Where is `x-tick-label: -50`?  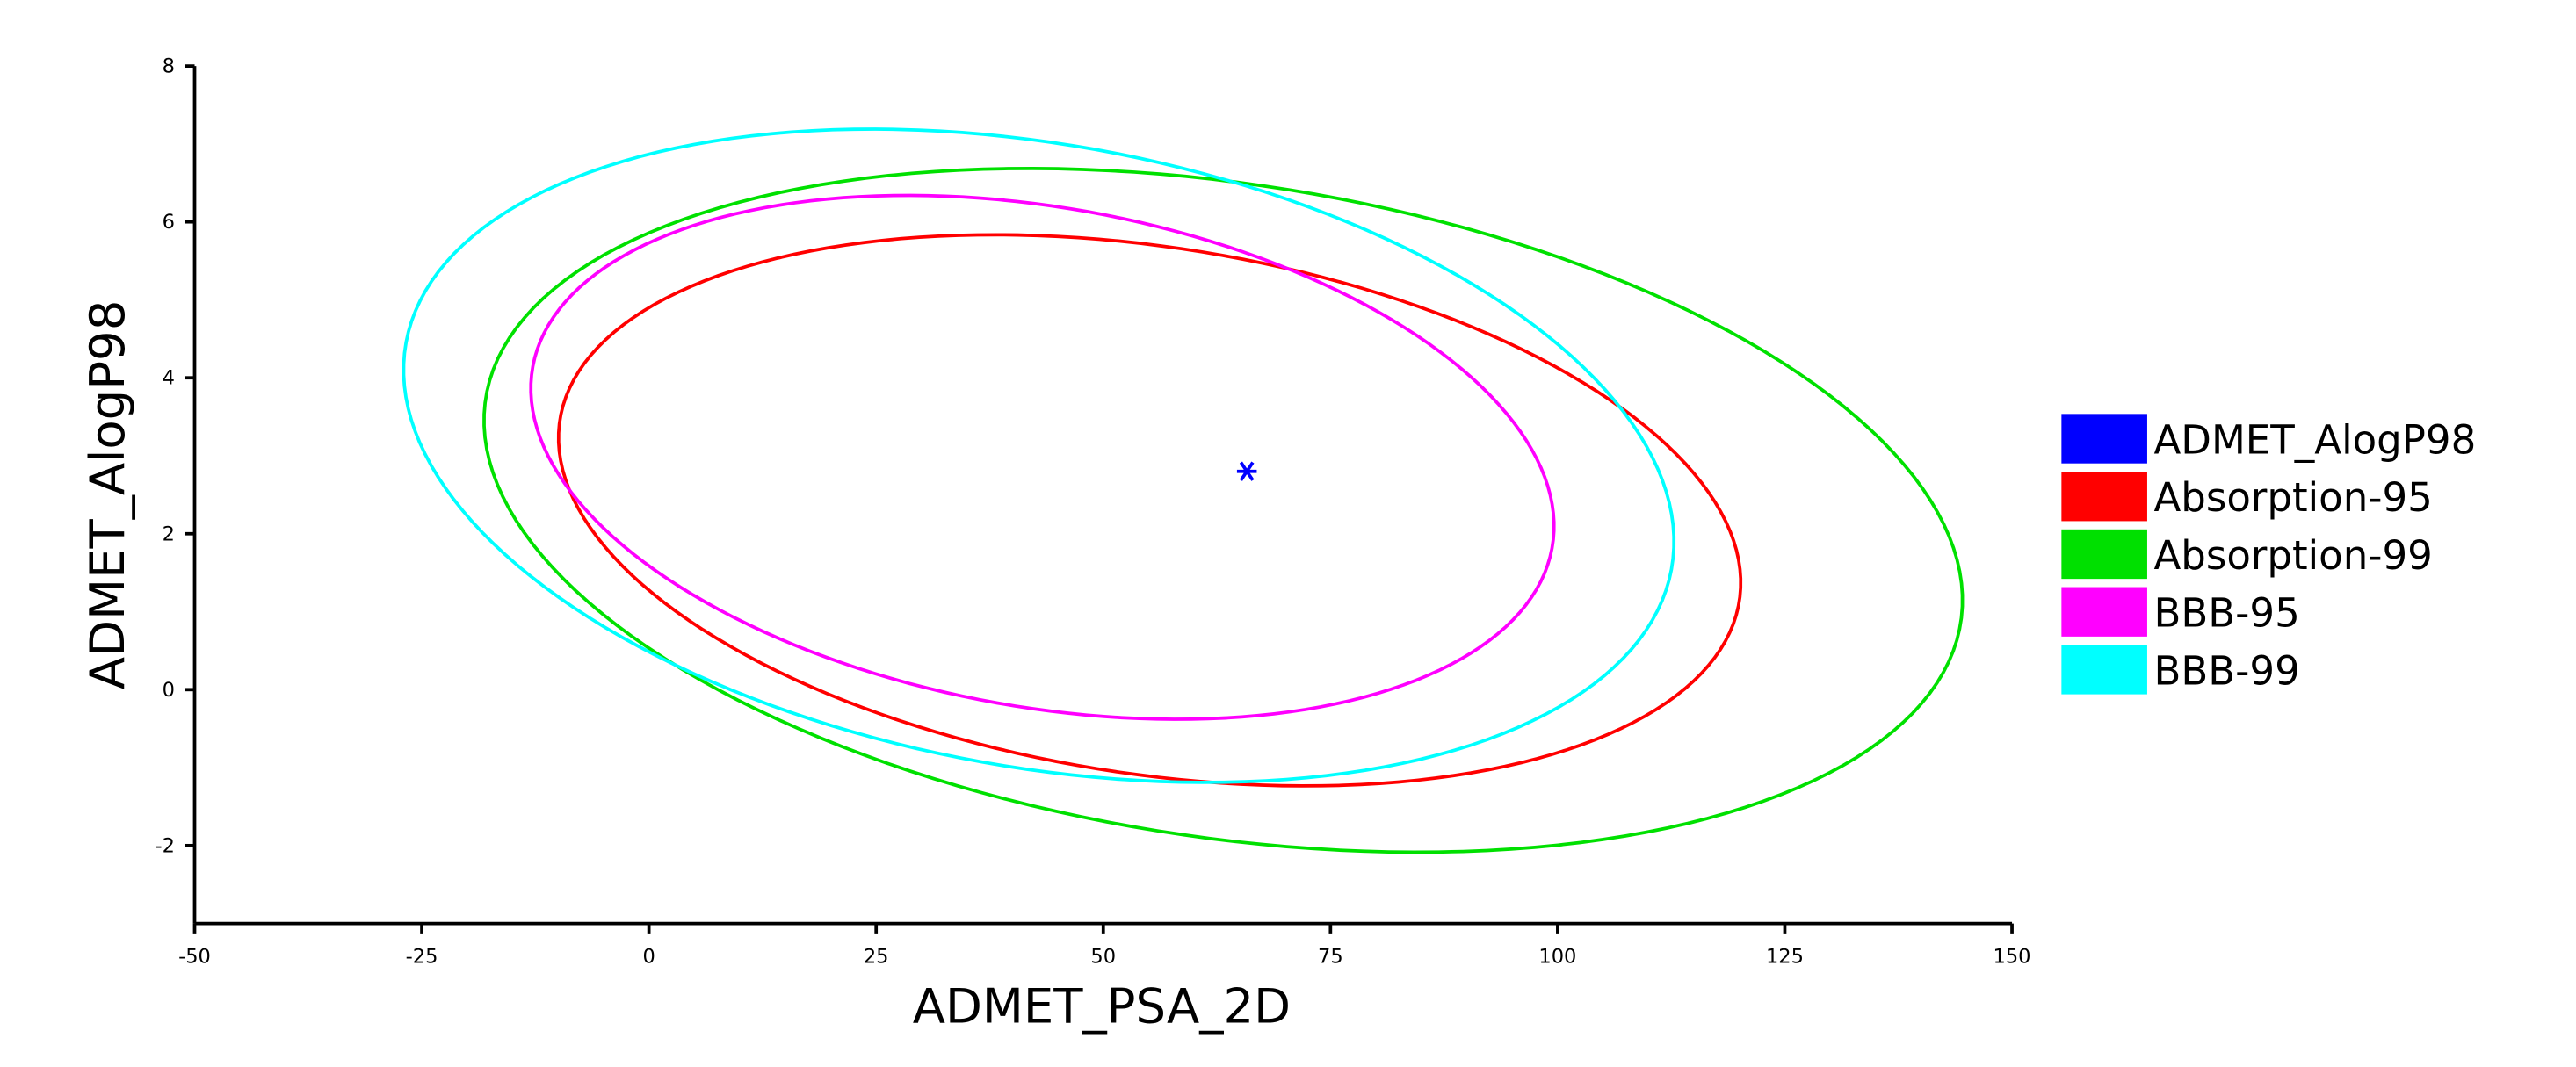 x-tick-label: -50 is located at coordinates (194, 958).